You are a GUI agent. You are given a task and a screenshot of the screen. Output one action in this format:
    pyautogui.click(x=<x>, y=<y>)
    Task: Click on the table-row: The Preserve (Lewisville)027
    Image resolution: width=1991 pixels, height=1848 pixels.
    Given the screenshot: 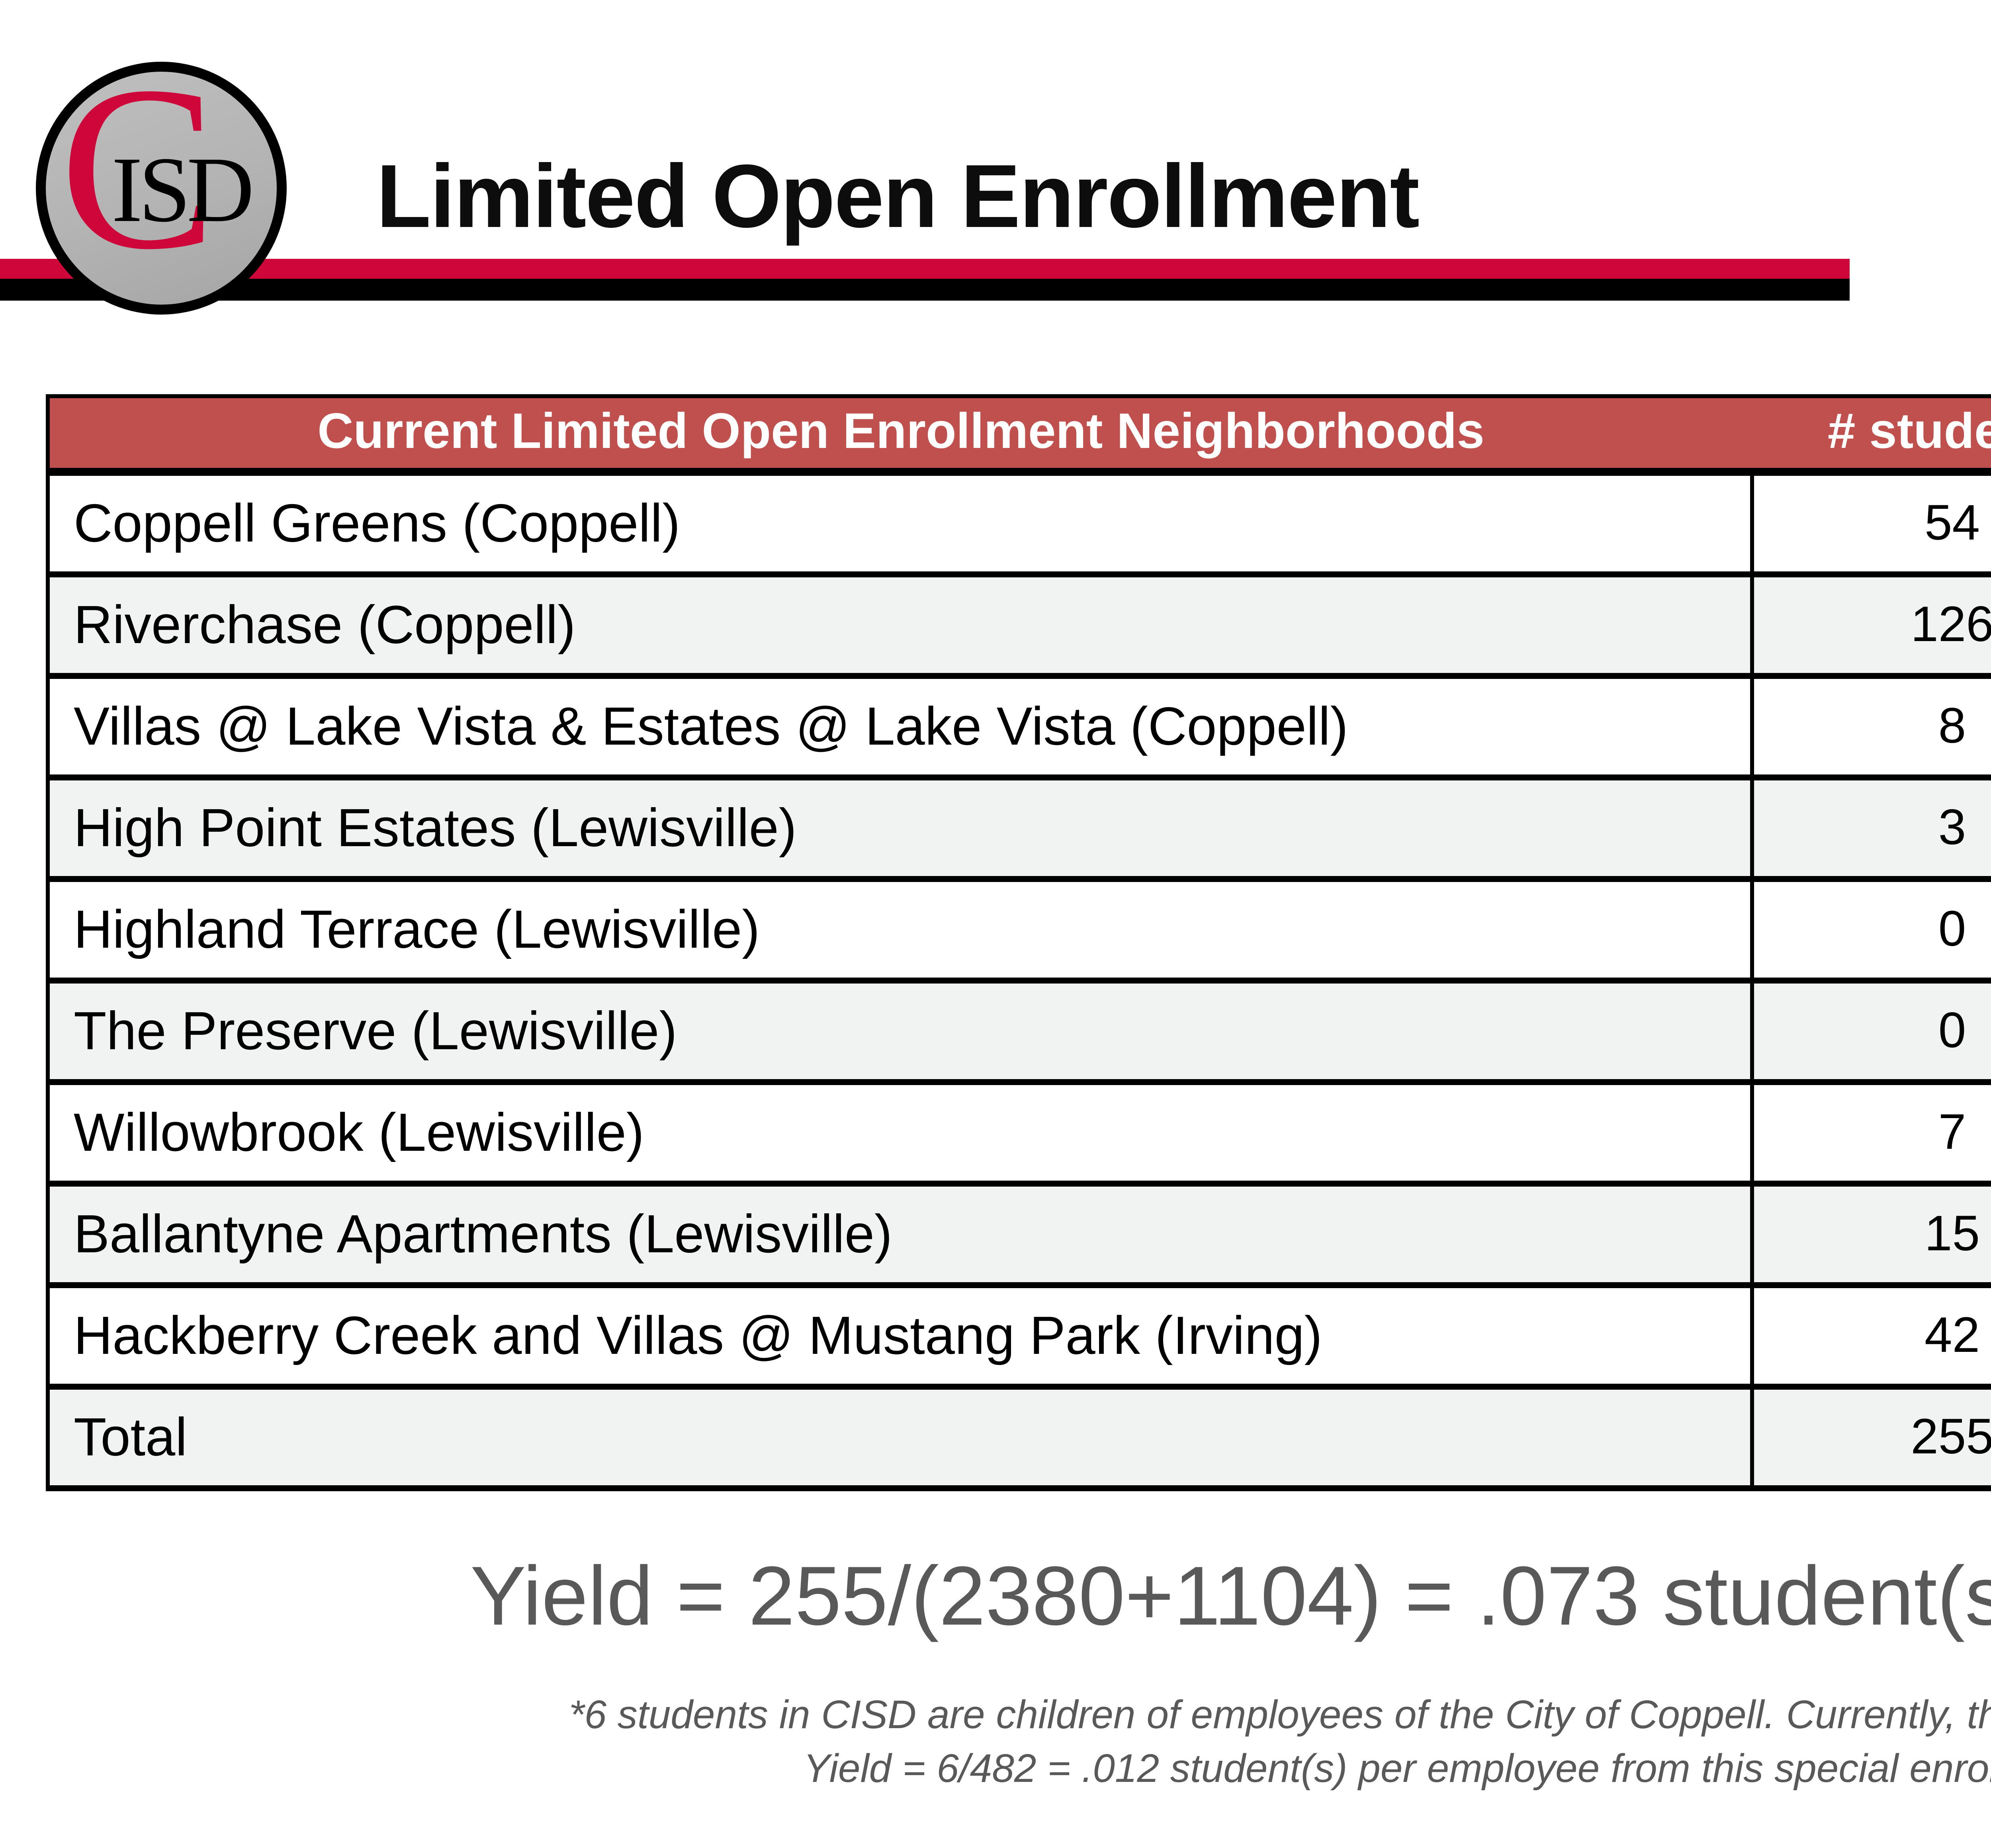 What is the action you would take?
    pyautogui.click(x=1019, y=1031)
    